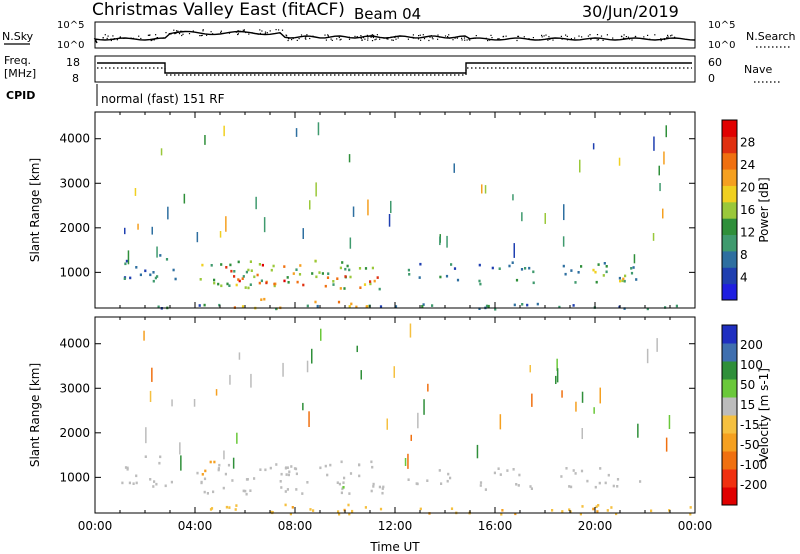  Describe the element at coordinates (695, 526) in the screenshot. I see `vel-xtick-label: 00:00` at that location.